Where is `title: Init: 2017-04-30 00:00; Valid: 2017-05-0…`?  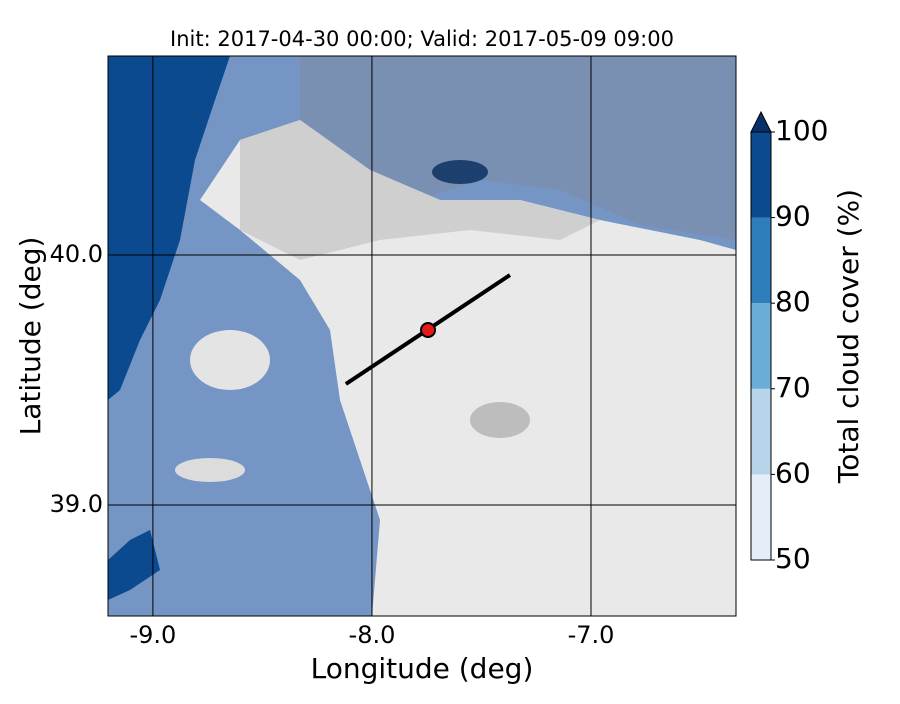 title: Init: 2017-04-30 00:00; Valid: 2017-05-0… is located at coordinates (422, 39).